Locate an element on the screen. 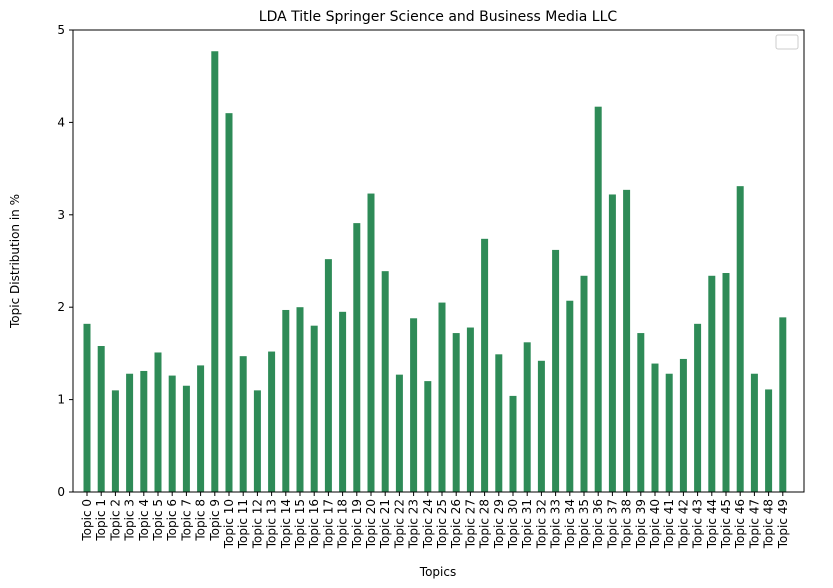 The image size is (833, 588). y-axis: 0 1 2 3 4 5 is located at coordinates (65, 261).